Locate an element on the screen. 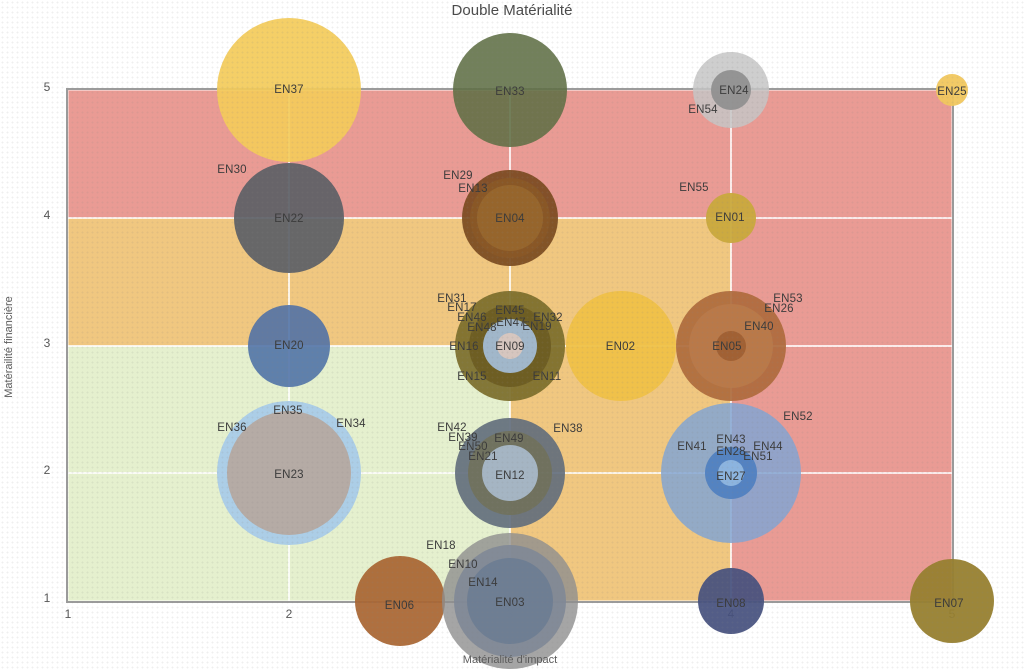 The width and height of the screenshot is (1024, 669). bubble-label-EN48: EN48 is located at coordinates (482, 327).